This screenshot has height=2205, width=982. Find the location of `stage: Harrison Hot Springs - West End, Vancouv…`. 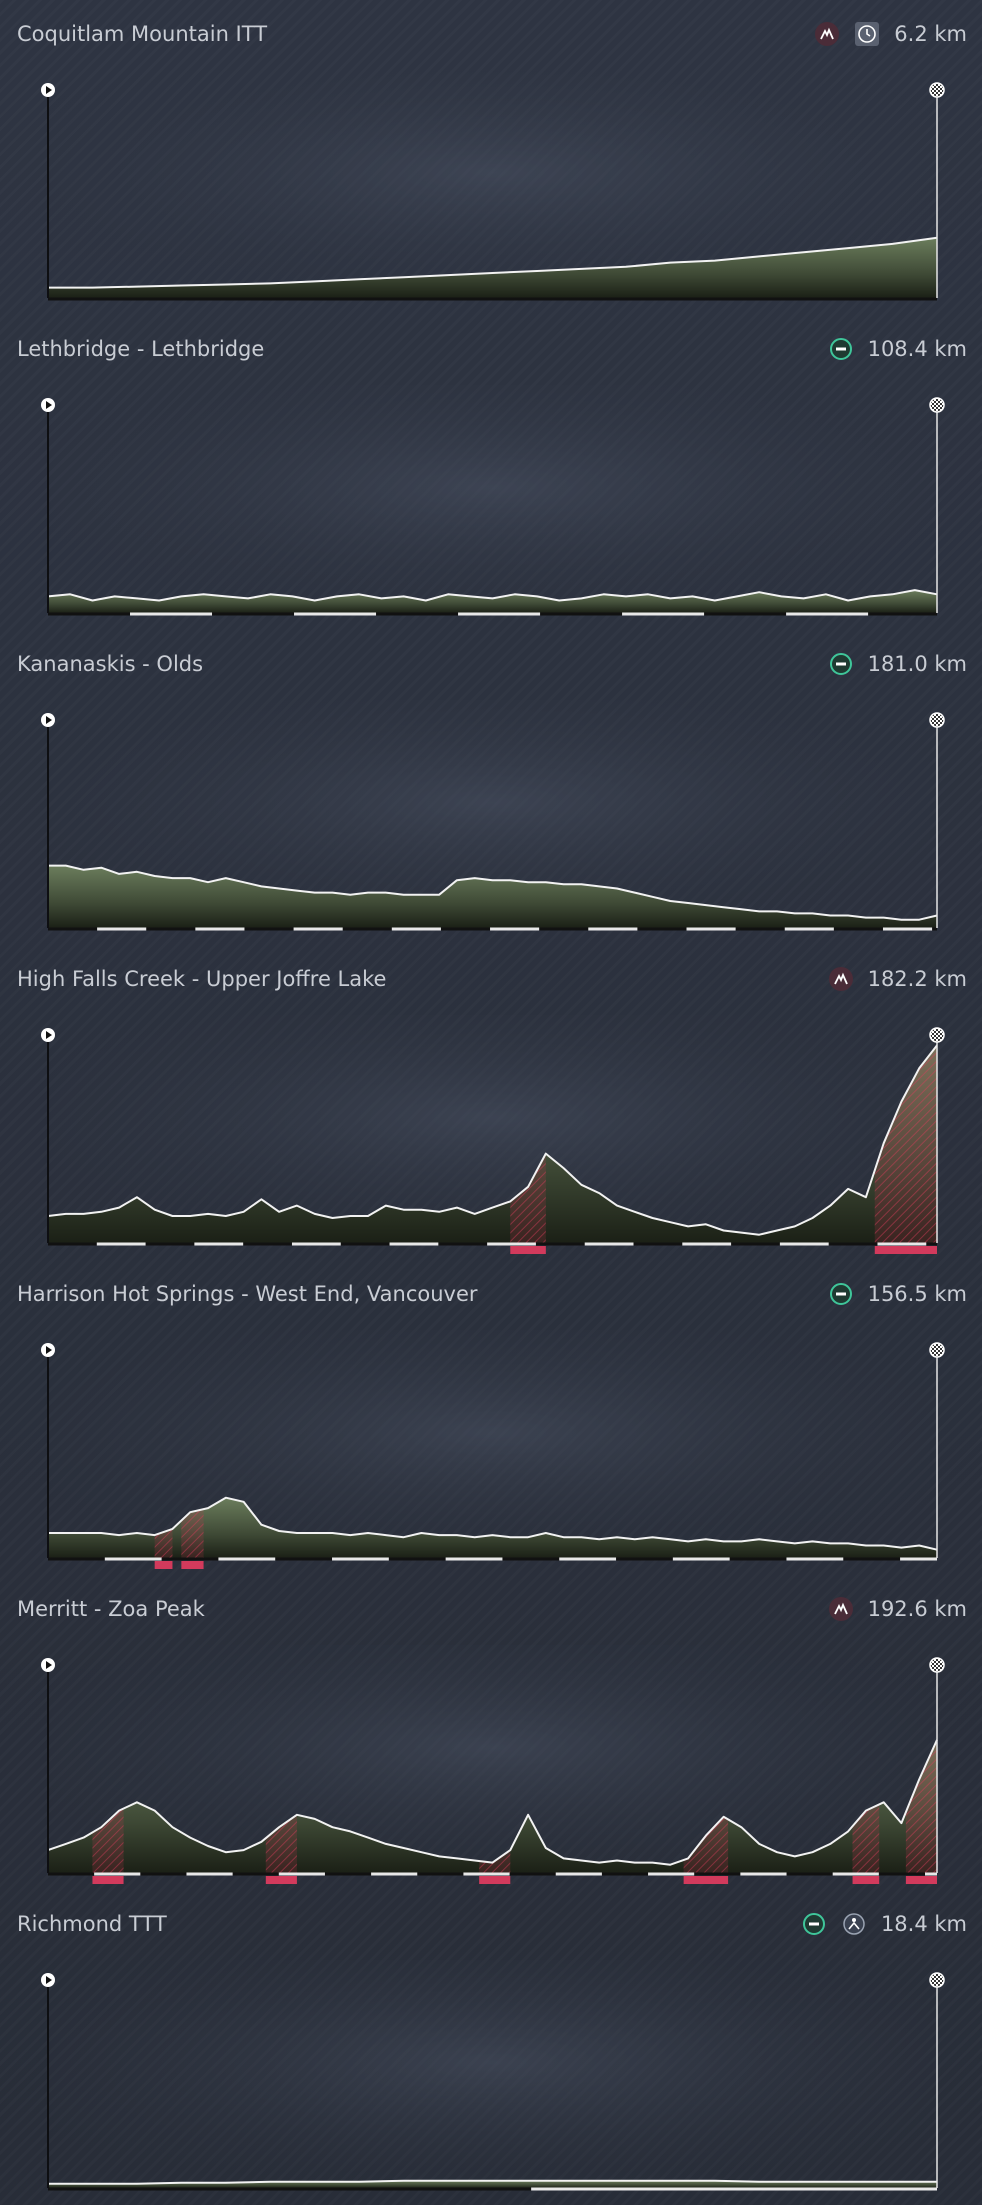

stage: Harrison Hot Springs - West End, Vancouv… is located at coordinates (491, 1417).